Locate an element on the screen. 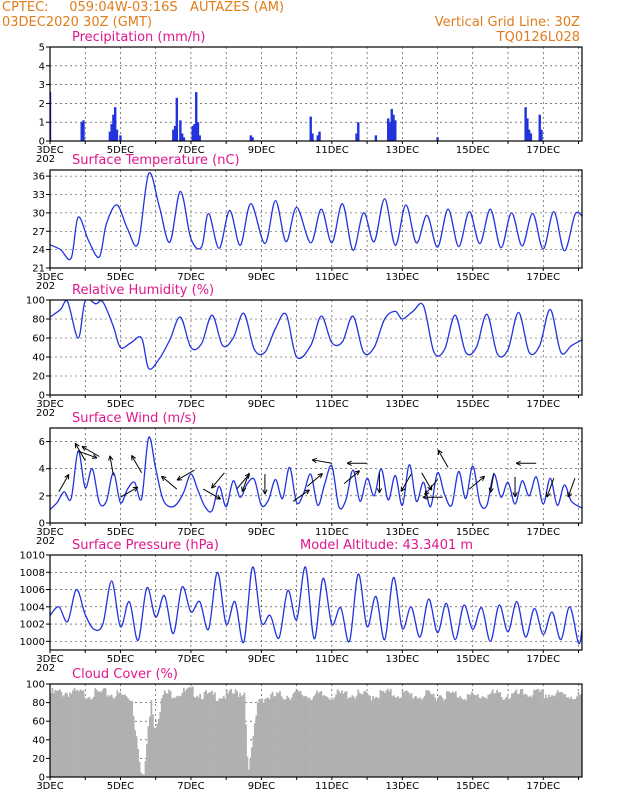  y-tick-label: 1006 is located at coordinates (32, 590).